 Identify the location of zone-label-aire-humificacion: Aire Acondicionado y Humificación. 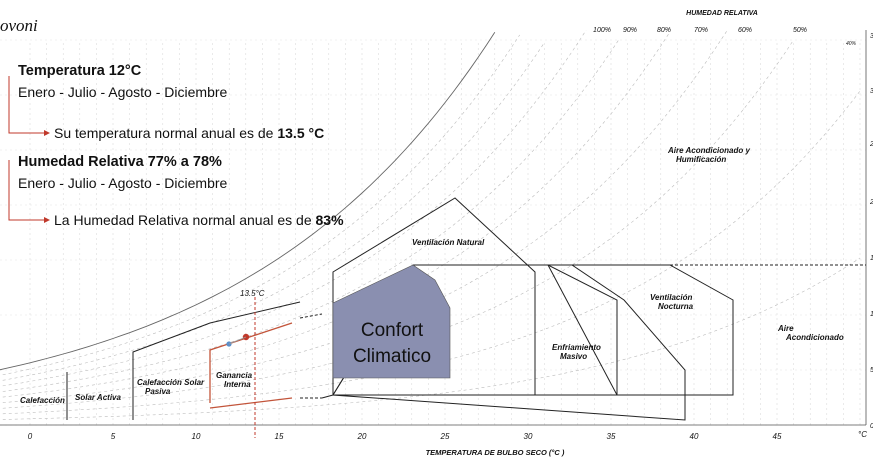
(708, 155).